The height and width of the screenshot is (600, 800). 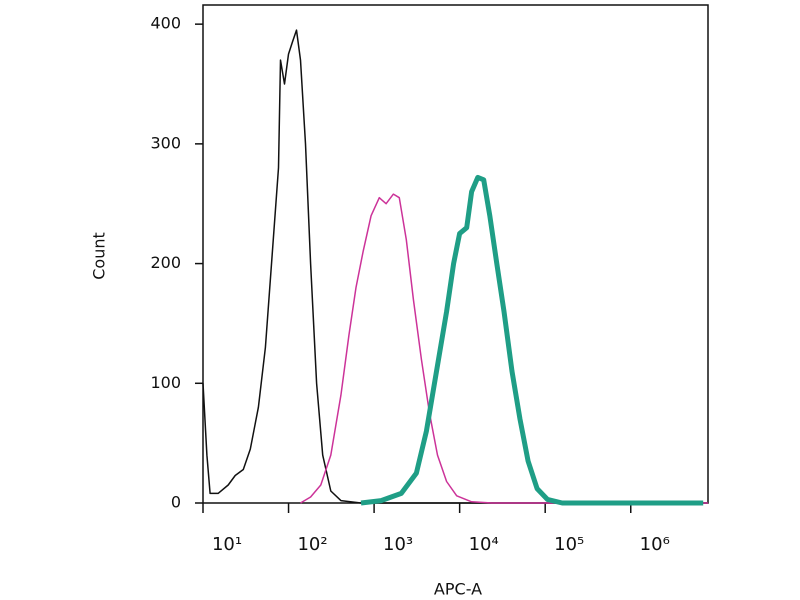 I want to click on y-tick-label: 0, so click(x=176, y=502).